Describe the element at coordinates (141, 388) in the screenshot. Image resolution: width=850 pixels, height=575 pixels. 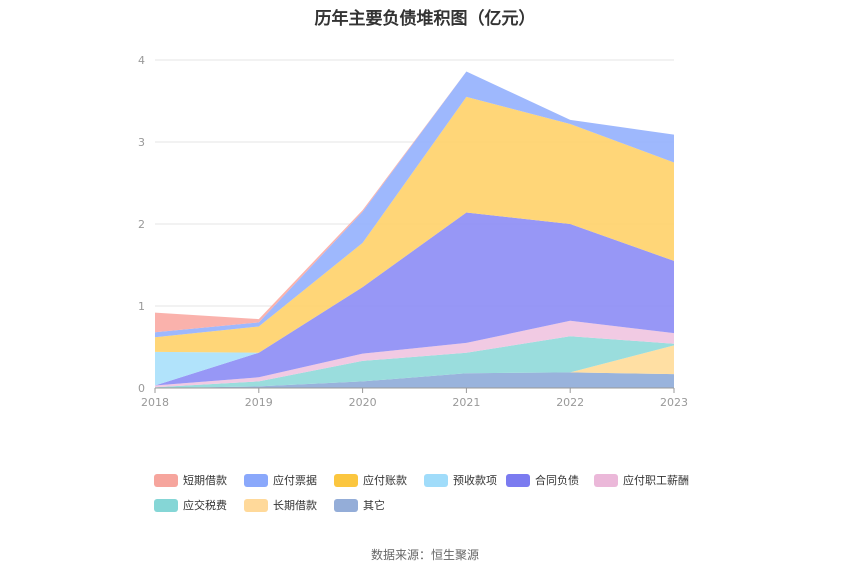
I see `y-tick-label: 0` at that location.